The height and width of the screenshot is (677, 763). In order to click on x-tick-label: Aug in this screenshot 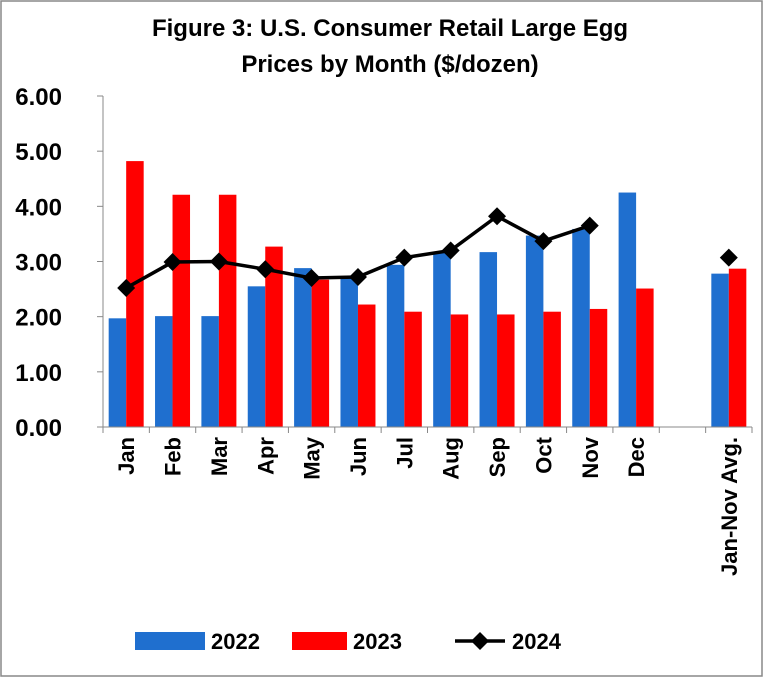, I will do `click(451, 458)`.